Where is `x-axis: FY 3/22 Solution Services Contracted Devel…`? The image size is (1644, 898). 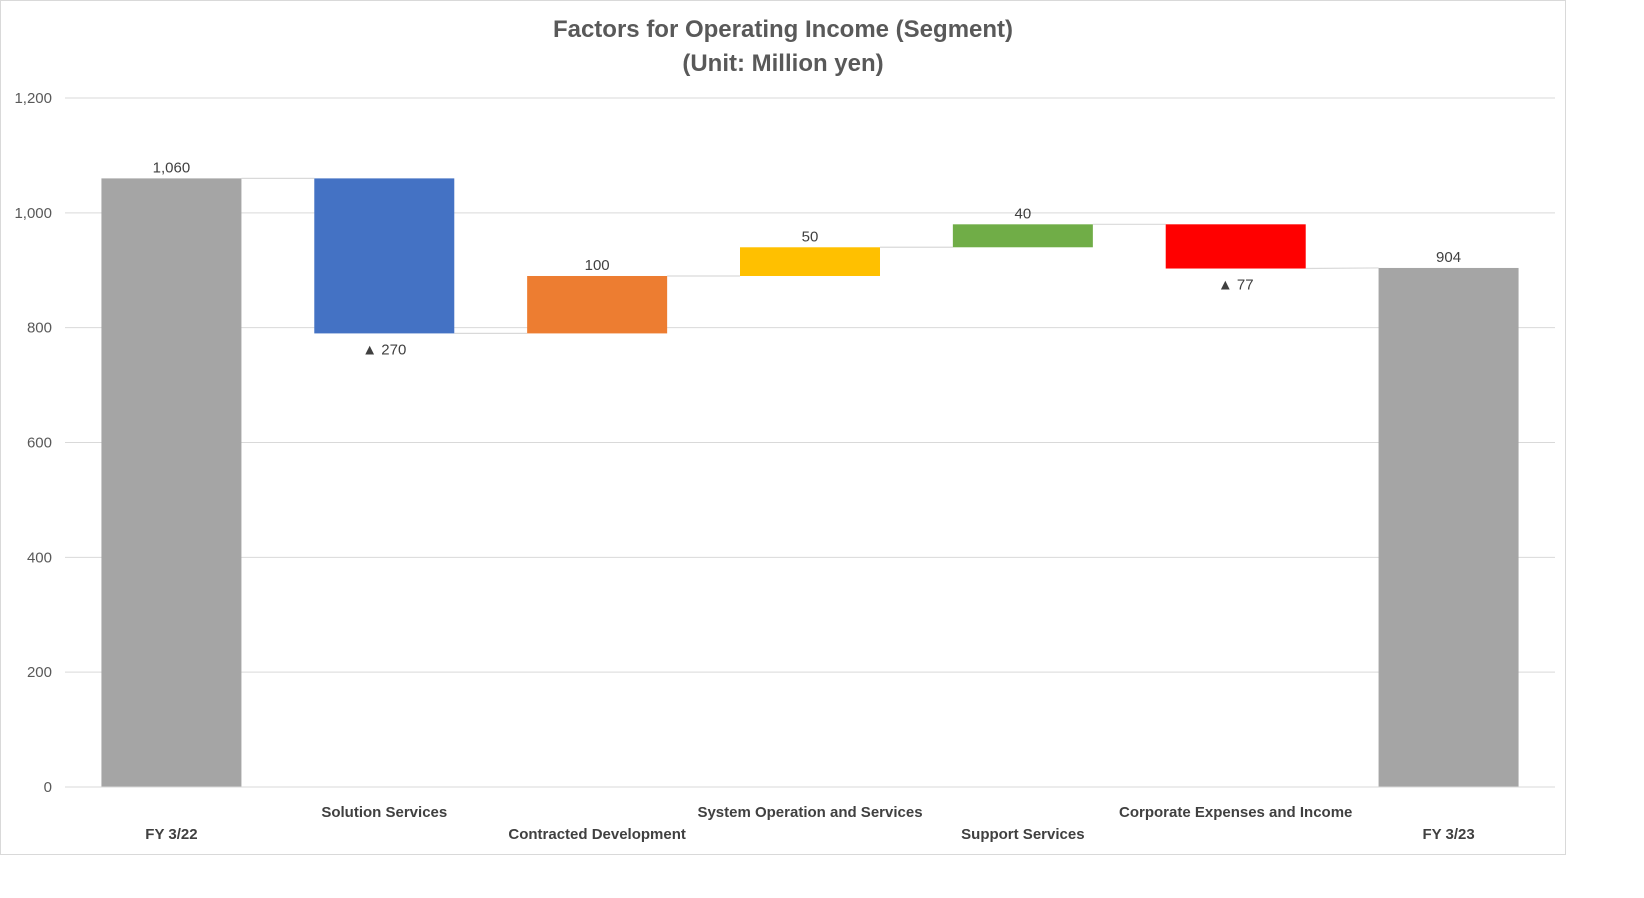
x-axis: FY 3/22 Solution Services Contracted Devel… is located at coordinates (810, 814).